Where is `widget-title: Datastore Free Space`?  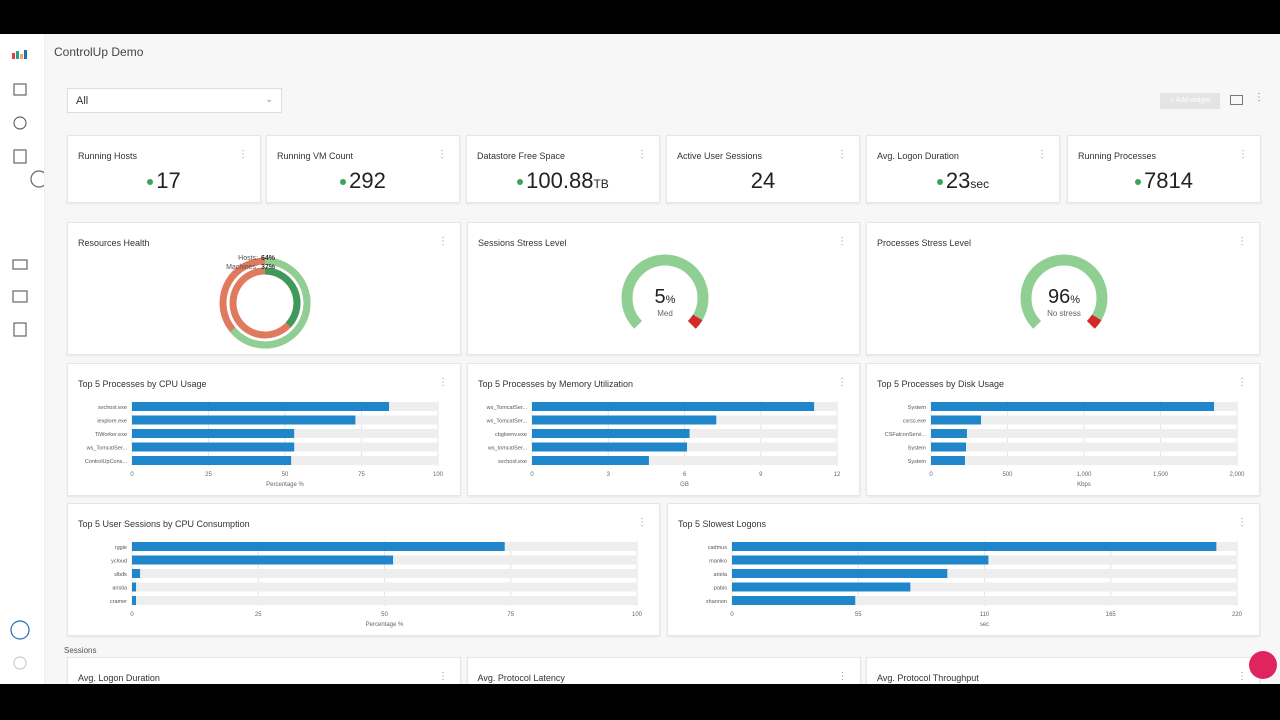
widget-title: Datastore Free Space is located at coordinates (521, 156).